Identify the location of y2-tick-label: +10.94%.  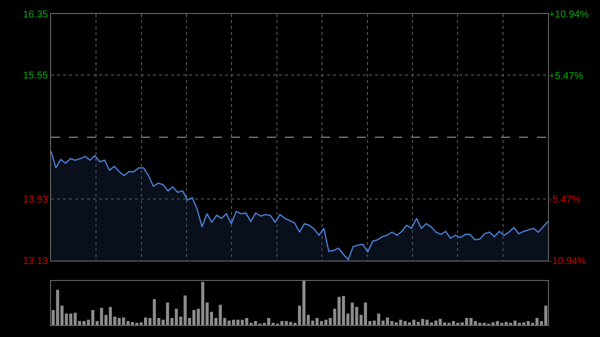
(569, 15).